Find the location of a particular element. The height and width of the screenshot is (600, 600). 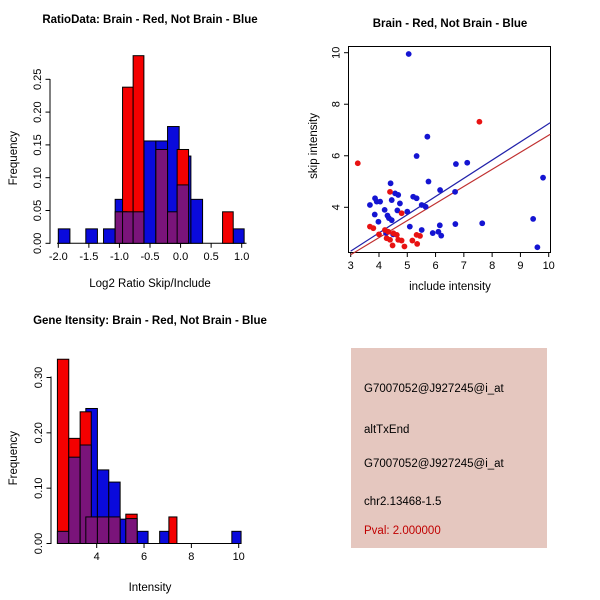

x-tick-label: 1.0 is located at coordinates (241, 257).